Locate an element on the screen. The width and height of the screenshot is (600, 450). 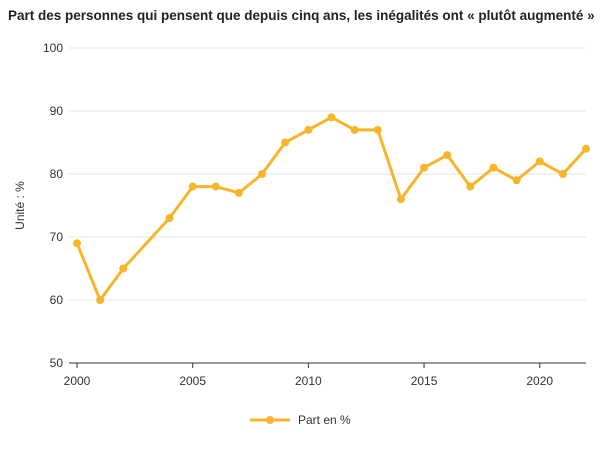
legend-marker is located at coordinates (270, 420).